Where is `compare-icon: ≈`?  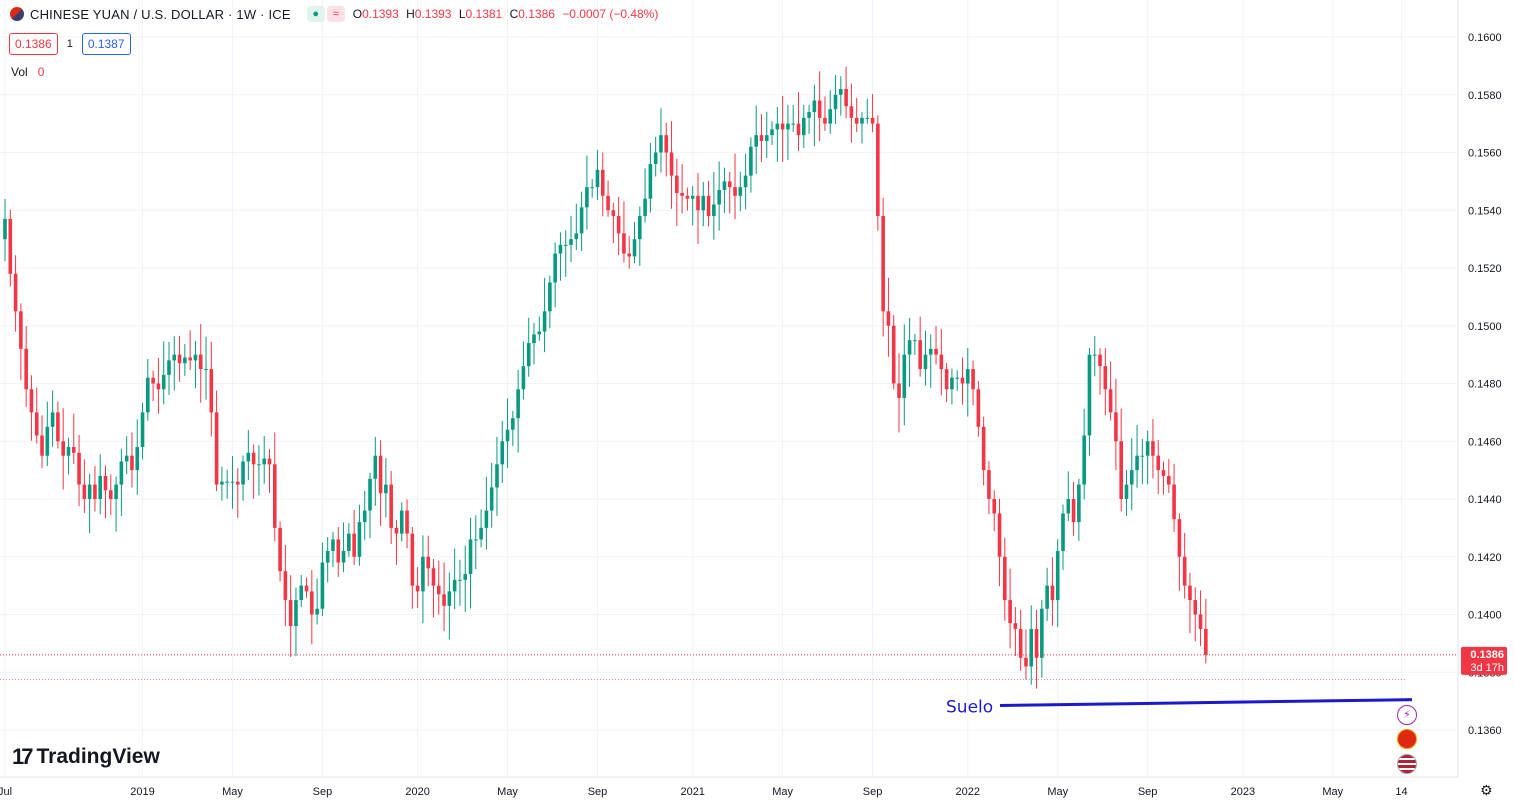 compare-icon: ≈ is located at coordinates (335, 14).